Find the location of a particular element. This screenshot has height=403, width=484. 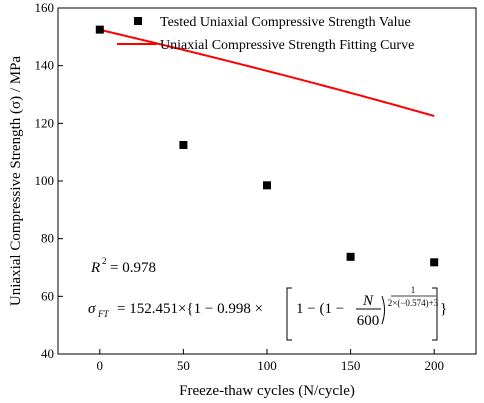

eq-lhs: σ is located at coordinates (92, 309).